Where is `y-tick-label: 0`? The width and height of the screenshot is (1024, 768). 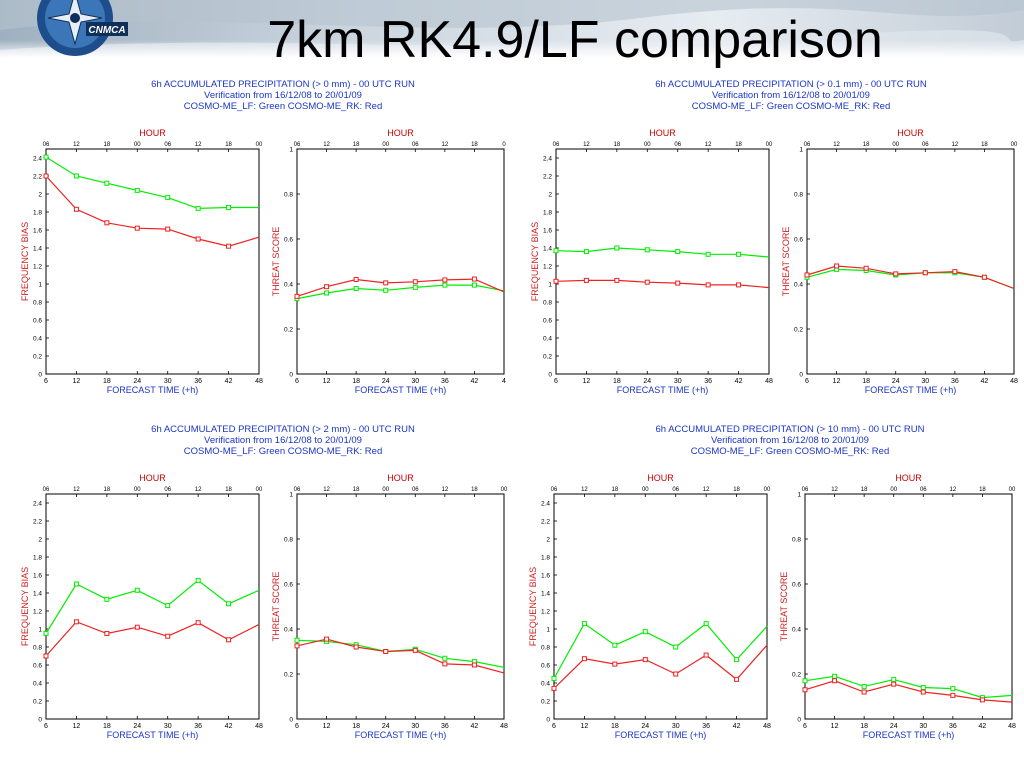
y-tick-label: 0 is located at coordinates (40, 720).